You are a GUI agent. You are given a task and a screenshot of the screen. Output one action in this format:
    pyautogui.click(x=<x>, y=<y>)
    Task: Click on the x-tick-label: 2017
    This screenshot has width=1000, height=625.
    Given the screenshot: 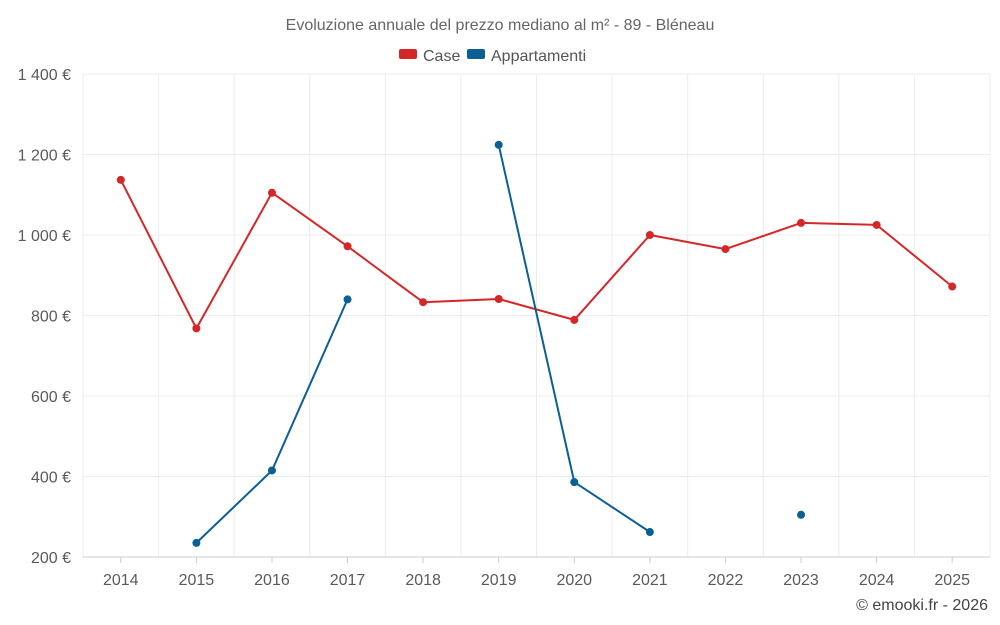 What is the action you would take?
    pyautogui.click(x=348, y=580)
    